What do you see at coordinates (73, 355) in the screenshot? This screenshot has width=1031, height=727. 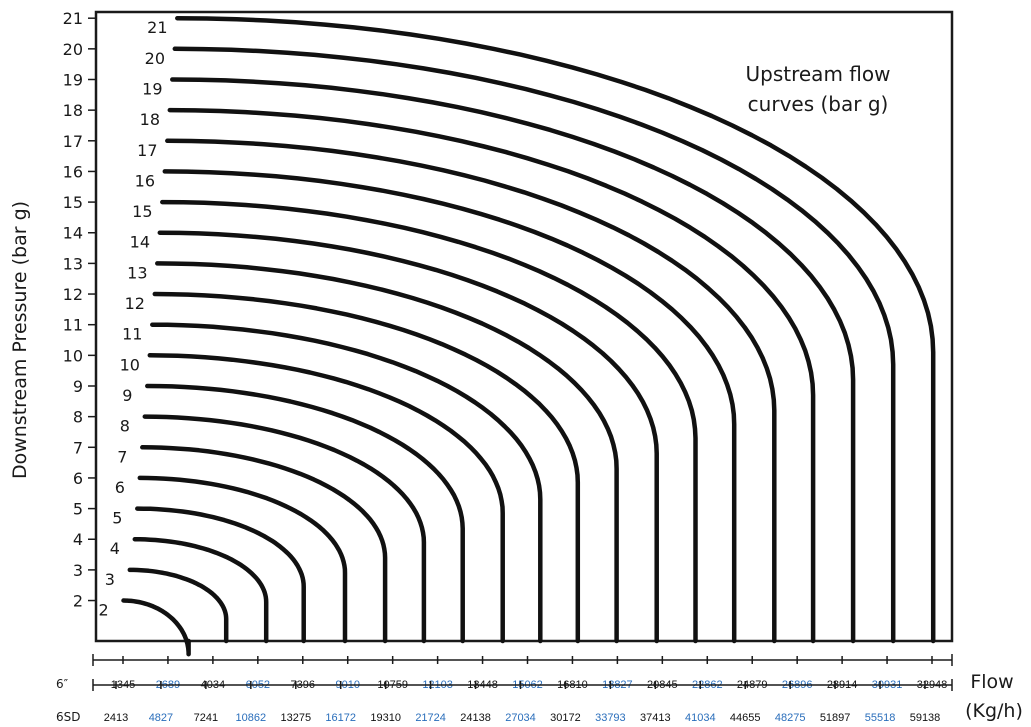 I see `y-tick-label: 10` at bounding box center [73, 355].